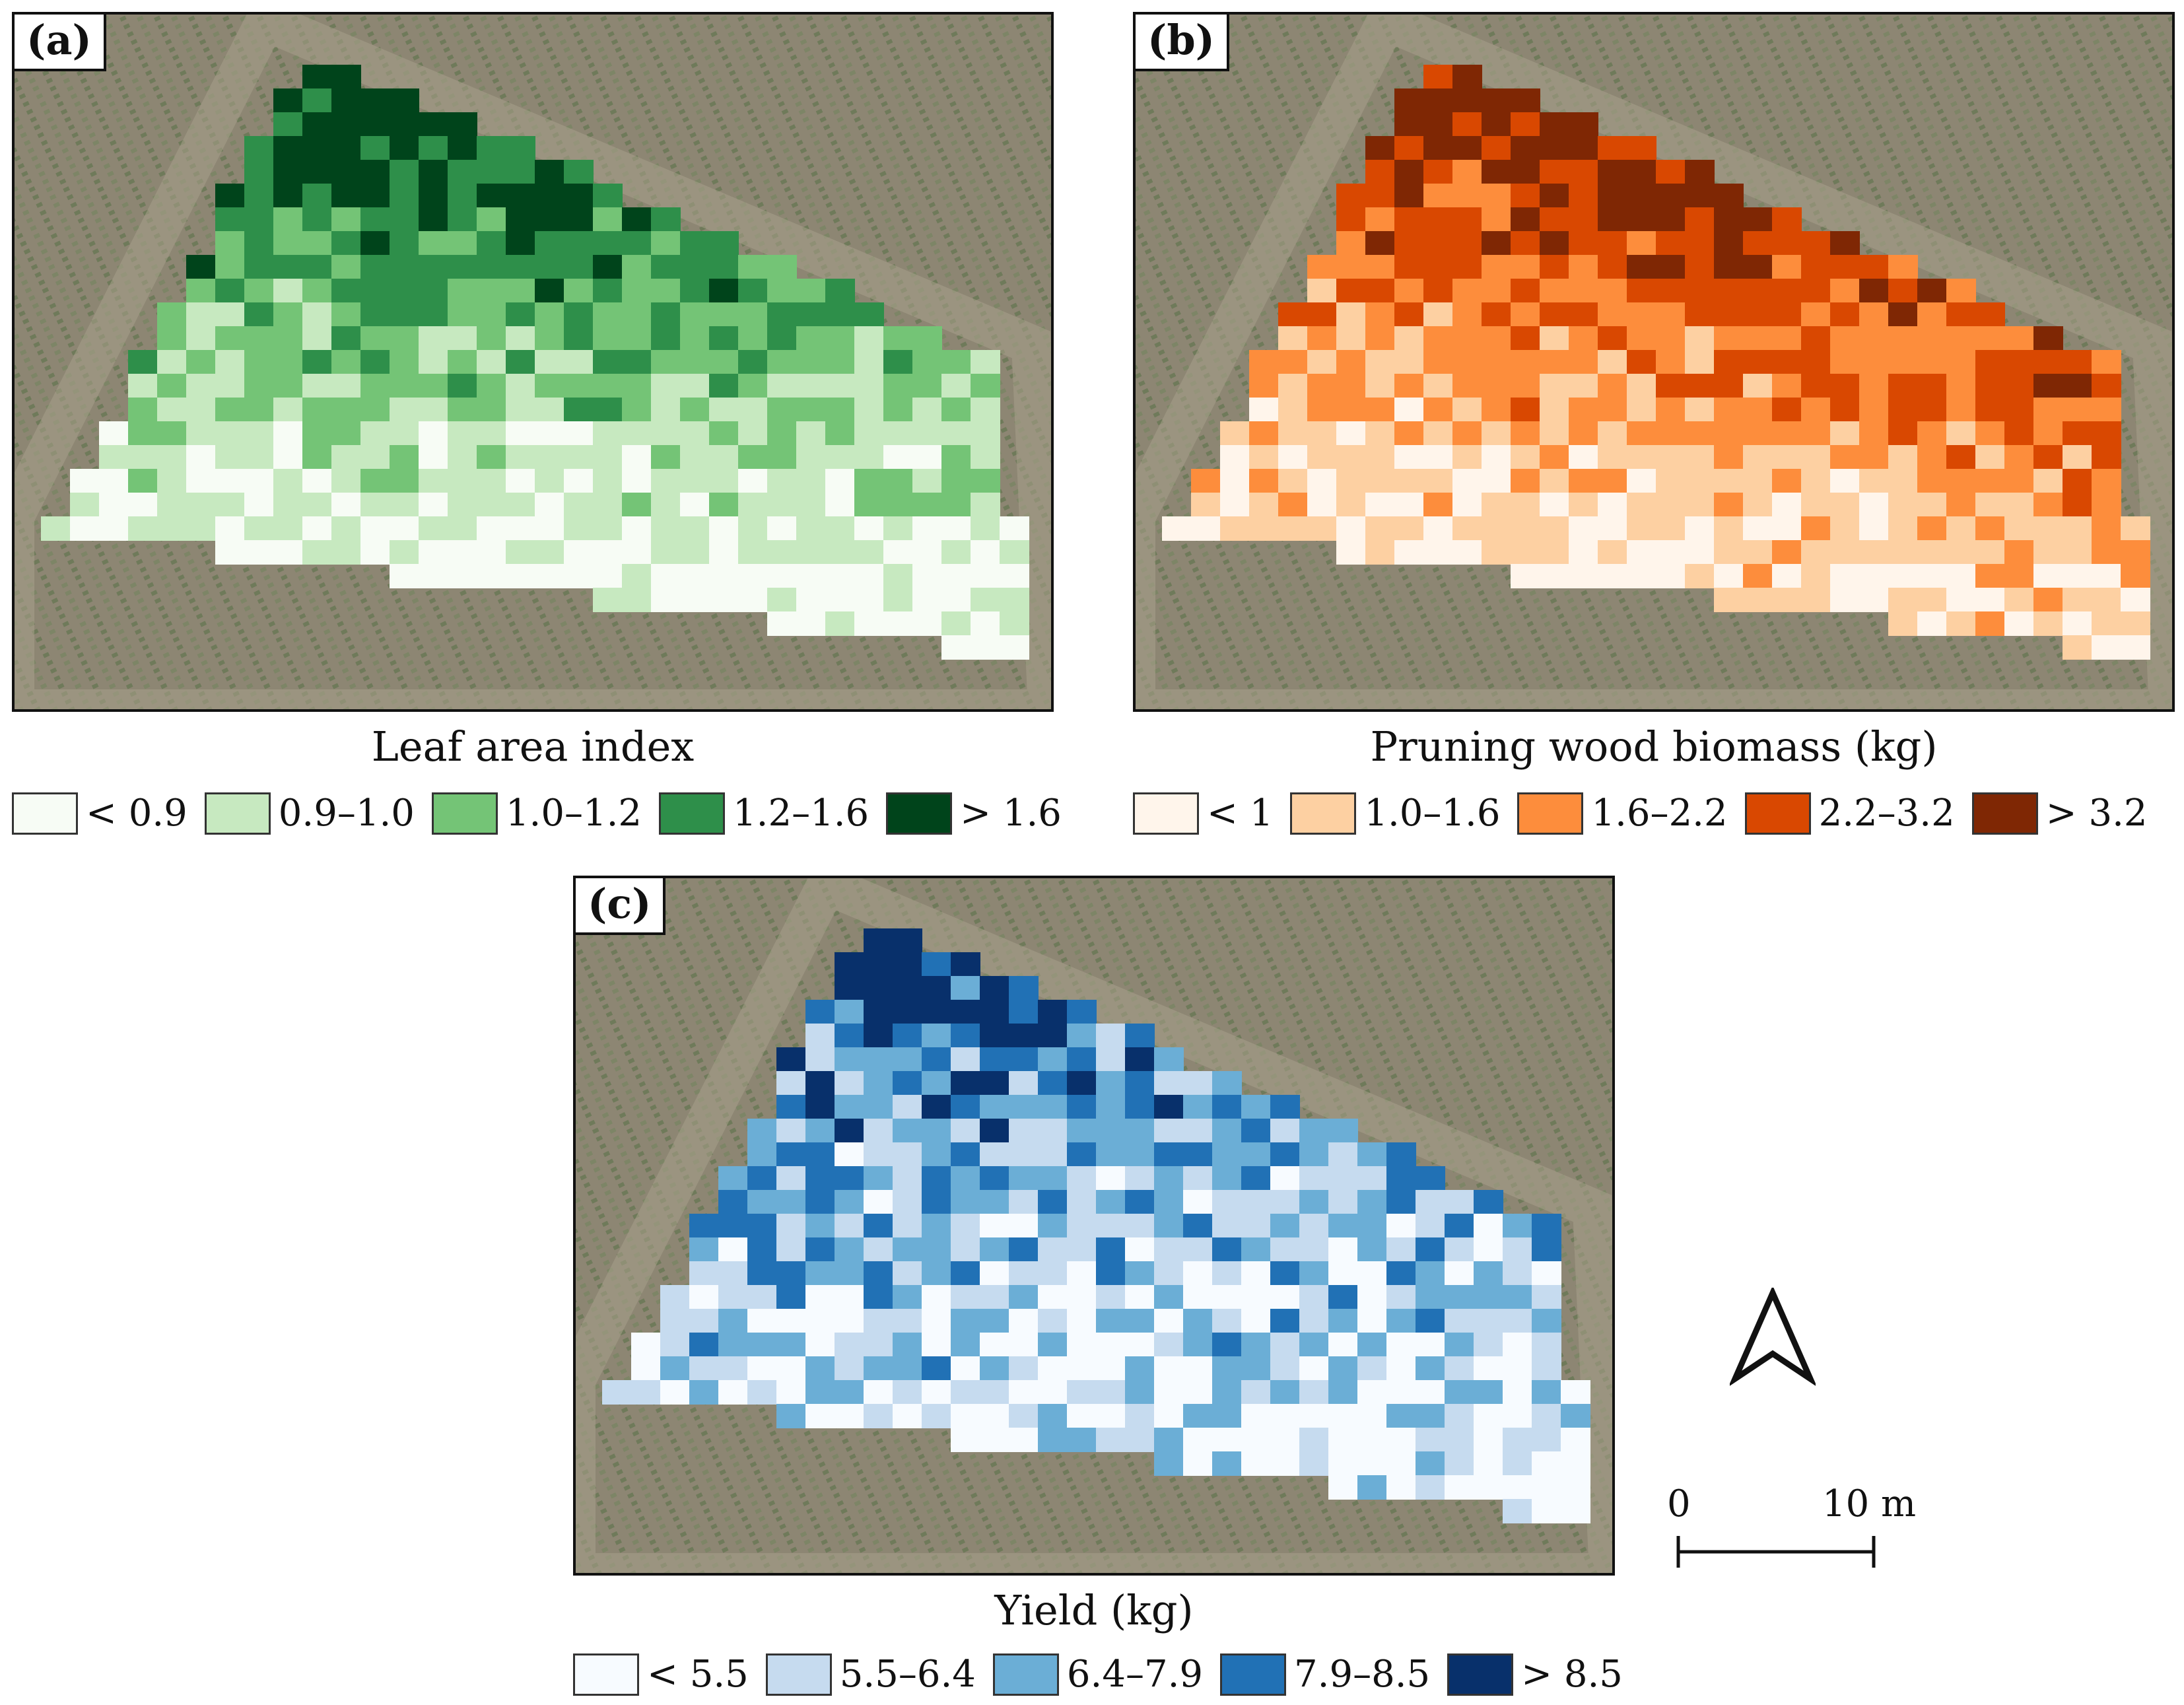 The height and width of the screenshot is (1705, 2184). What do you see at coordinates (1011, 813) in the screenshot?
I see `legend-label: > 1.6` at bounding box center [1011, 813].